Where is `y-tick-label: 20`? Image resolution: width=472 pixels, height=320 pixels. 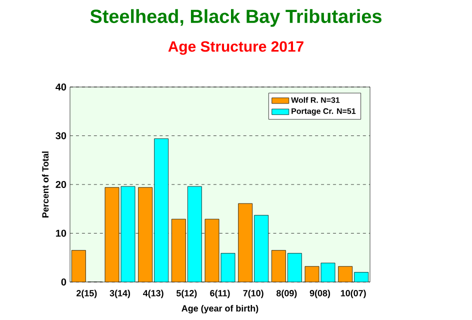 y-tick-label: 20 is located at coordinates (61, 184).